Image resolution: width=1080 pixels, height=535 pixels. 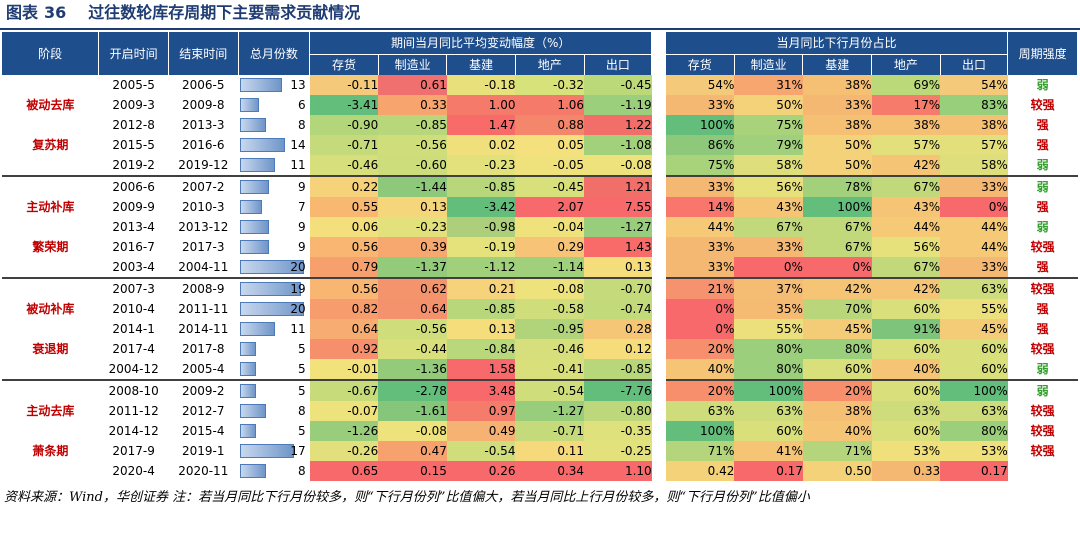 What do you see at coordinates (768, 186) in the screenshot?
I see `down-ratio-cell: 56%` at bounding box center [768, 186].